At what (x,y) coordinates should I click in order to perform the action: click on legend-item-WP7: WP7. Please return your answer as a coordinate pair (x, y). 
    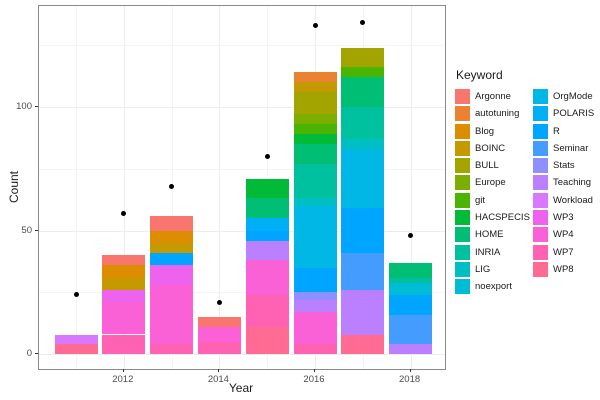
    Looking at the image, I should click on (566, 252).